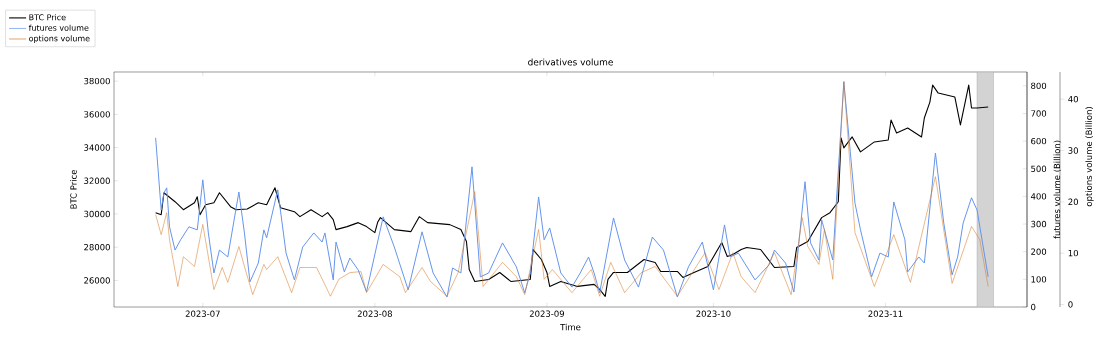 This screenshot has height=342, width=1107. Describe the element at coordinates (1039, 168) in the screenshot. I see `y2-tick-label: 500` at that location.